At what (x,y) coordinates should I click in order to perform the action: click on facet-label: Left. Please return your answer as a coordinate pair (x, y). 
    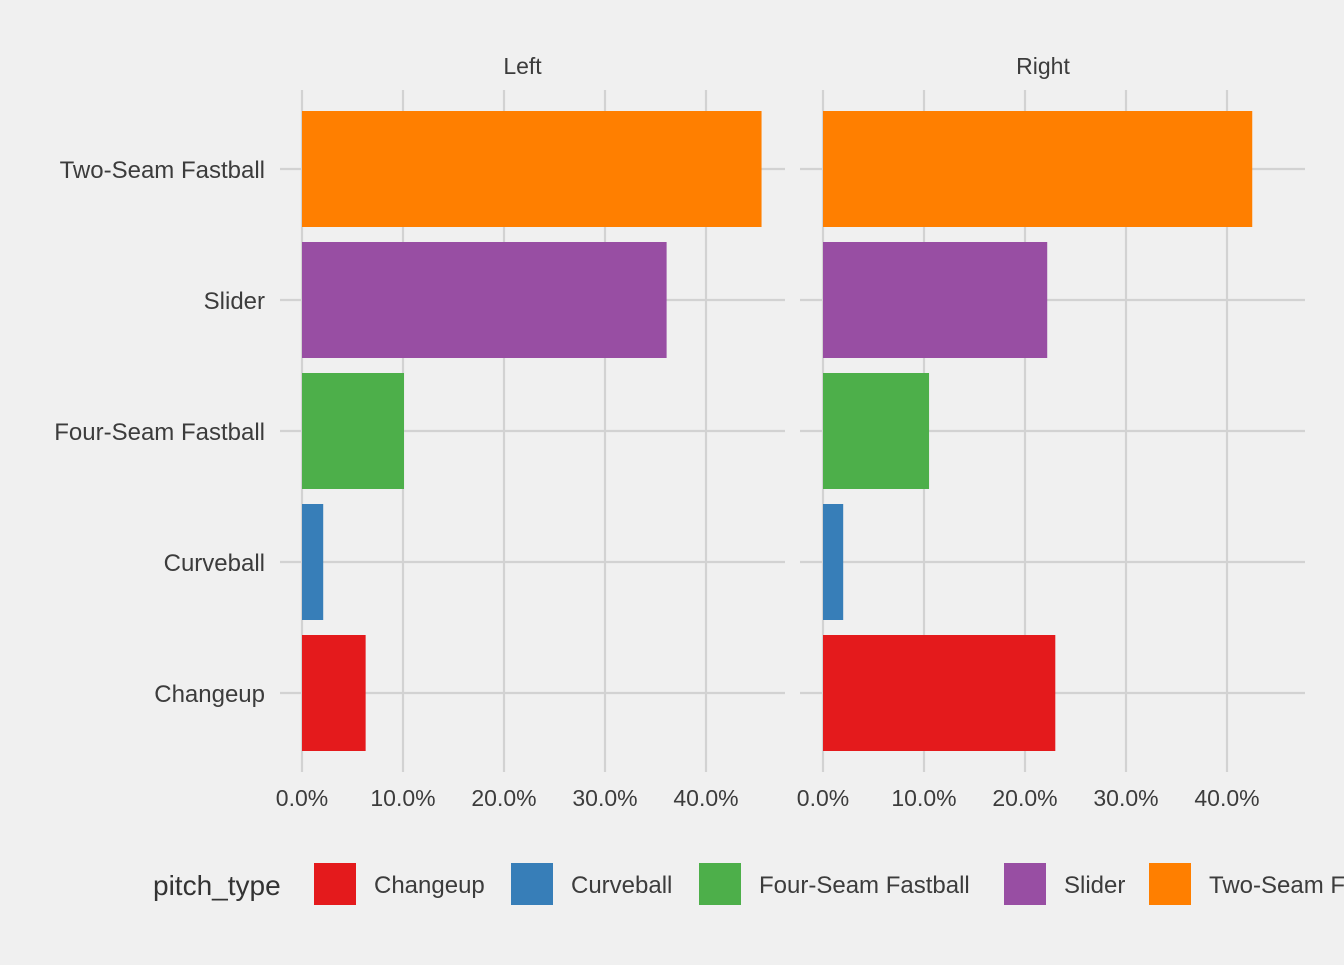
    Looking at the image, I should click on (522, 66).